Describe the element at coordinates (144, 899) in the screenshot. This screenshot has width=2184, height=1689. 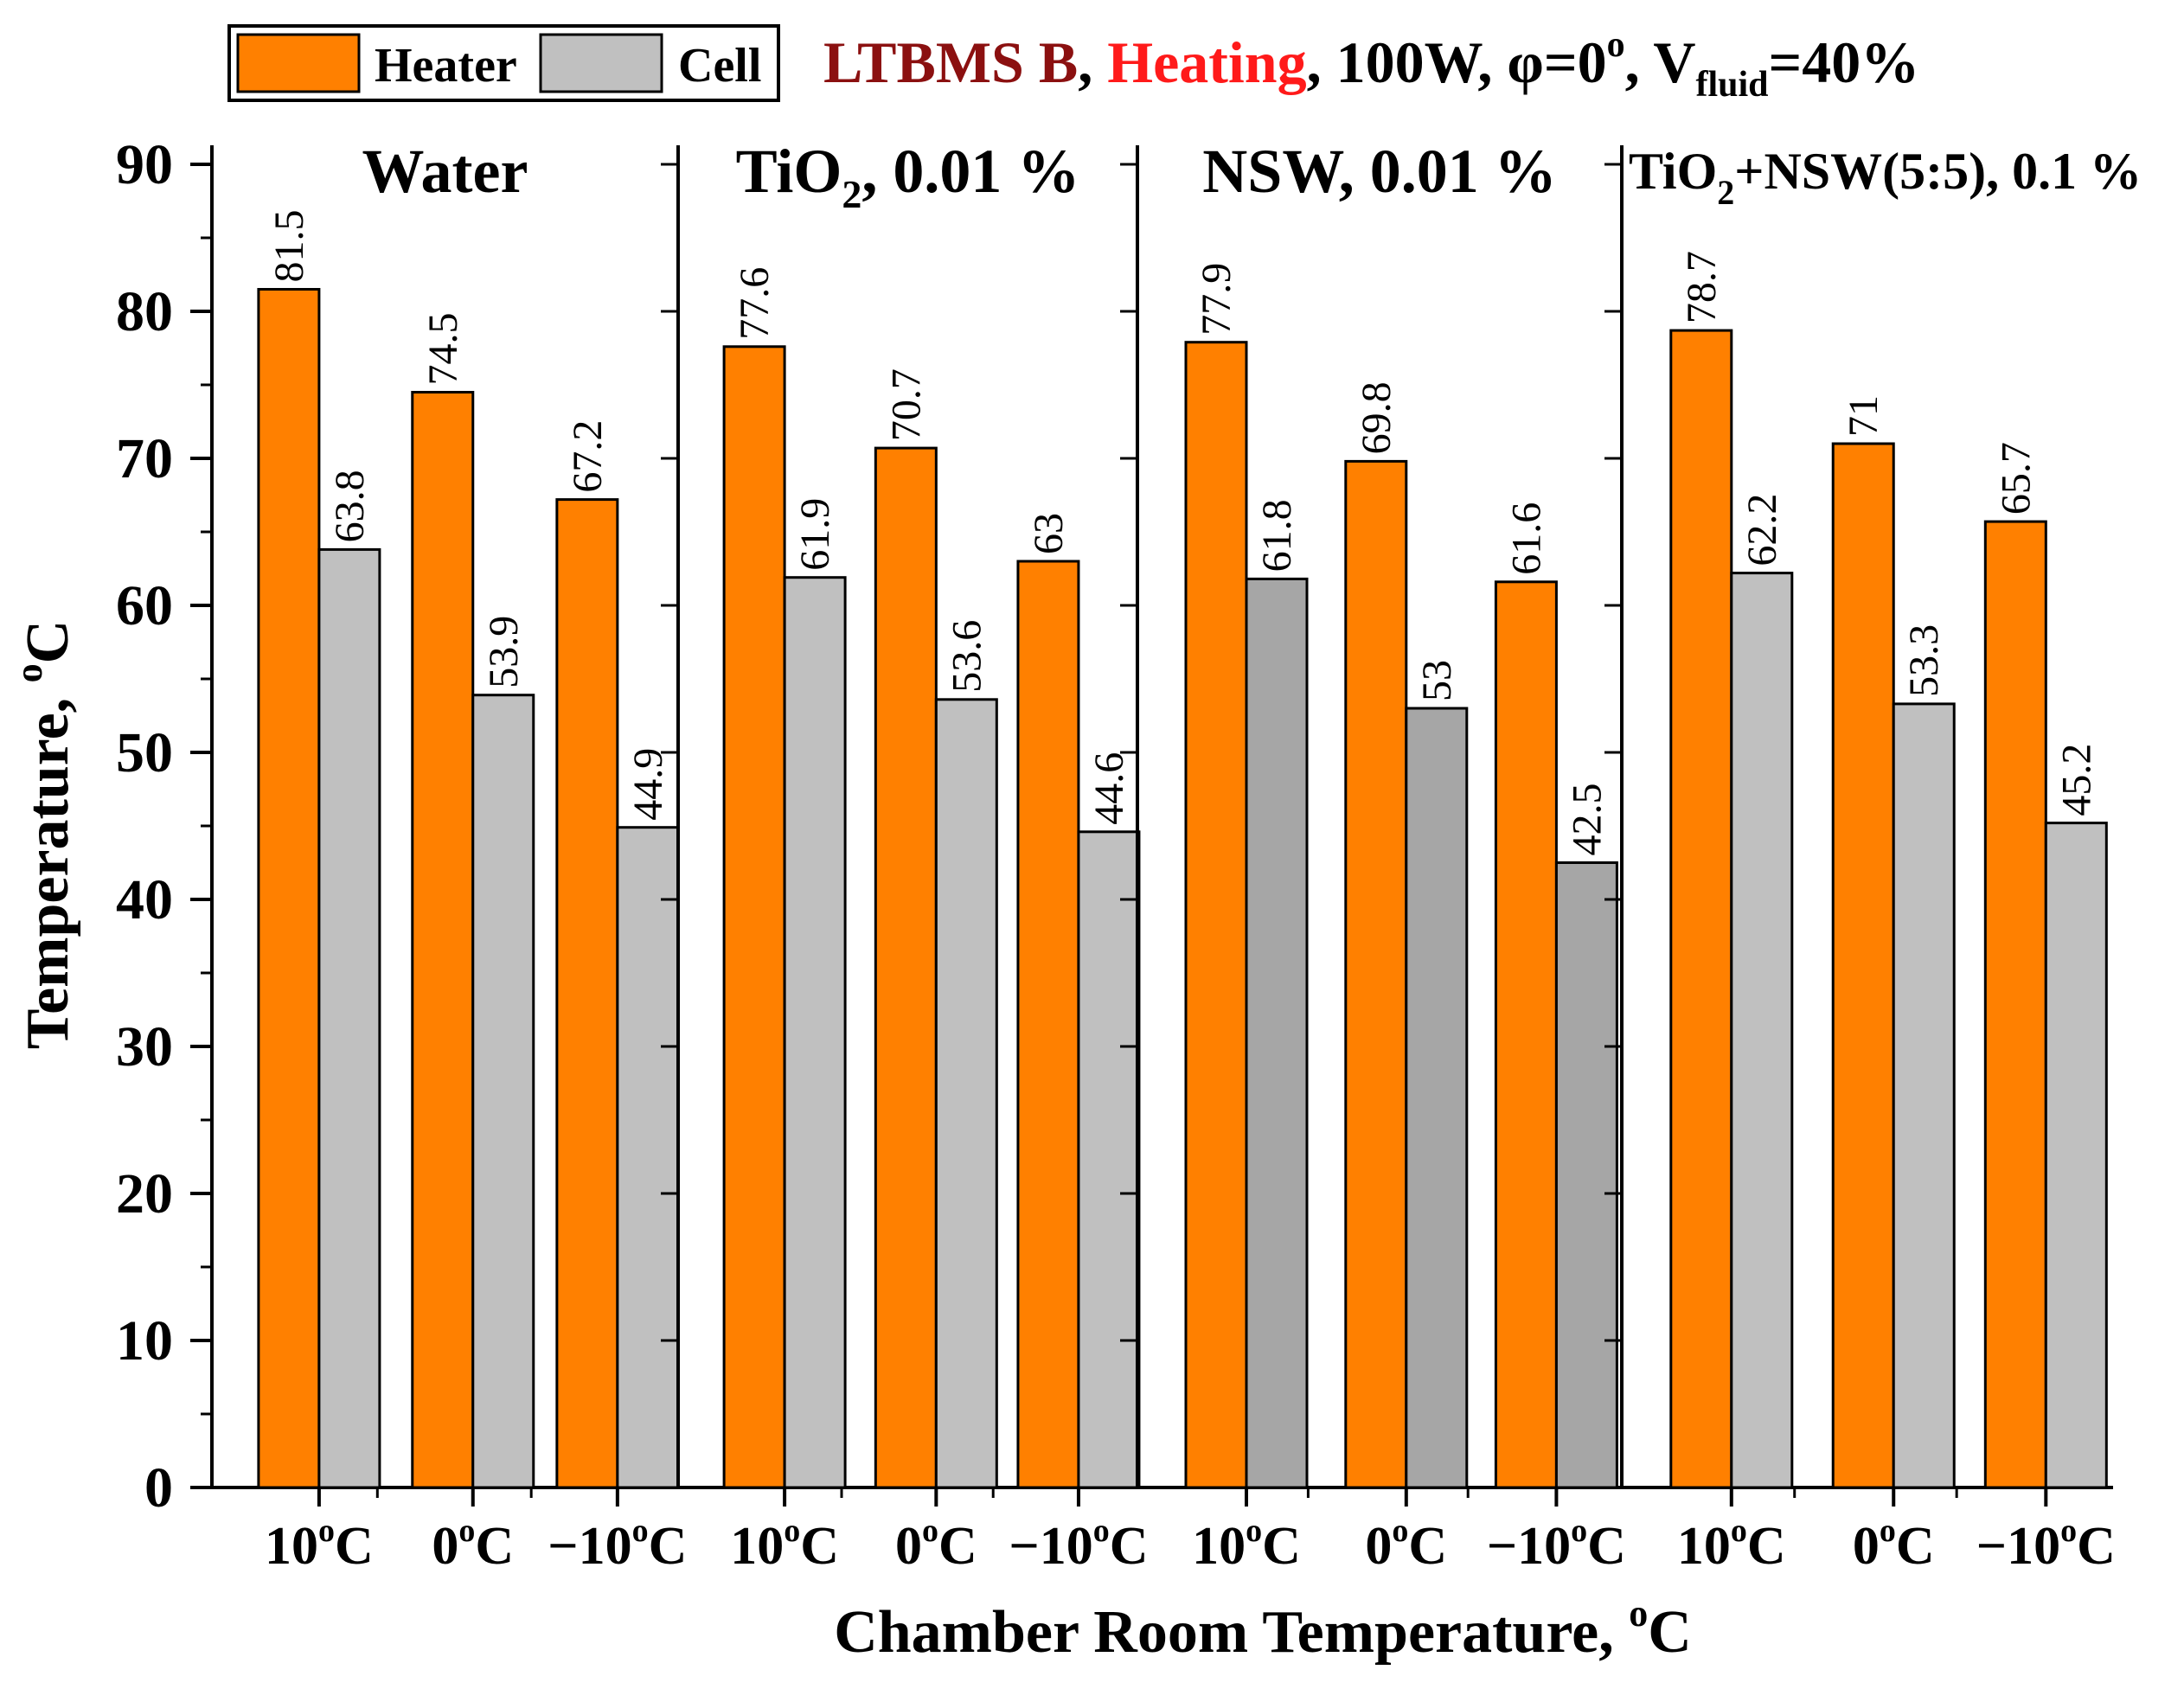
I see `y-tick-label: 40` at that location.